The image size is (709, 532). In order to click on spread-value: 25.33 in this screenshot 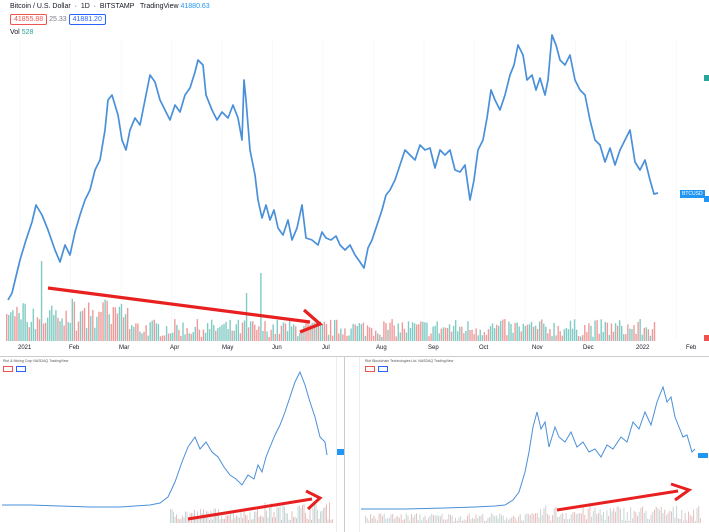, I will do `click(58, 19)`.